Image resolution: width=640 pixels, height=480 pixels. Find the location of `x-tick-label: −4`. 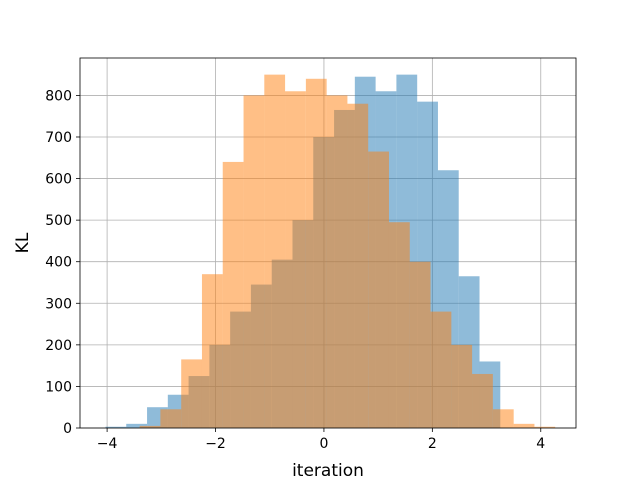

x-tick-label: −4 is located at coordinates (107, 444).